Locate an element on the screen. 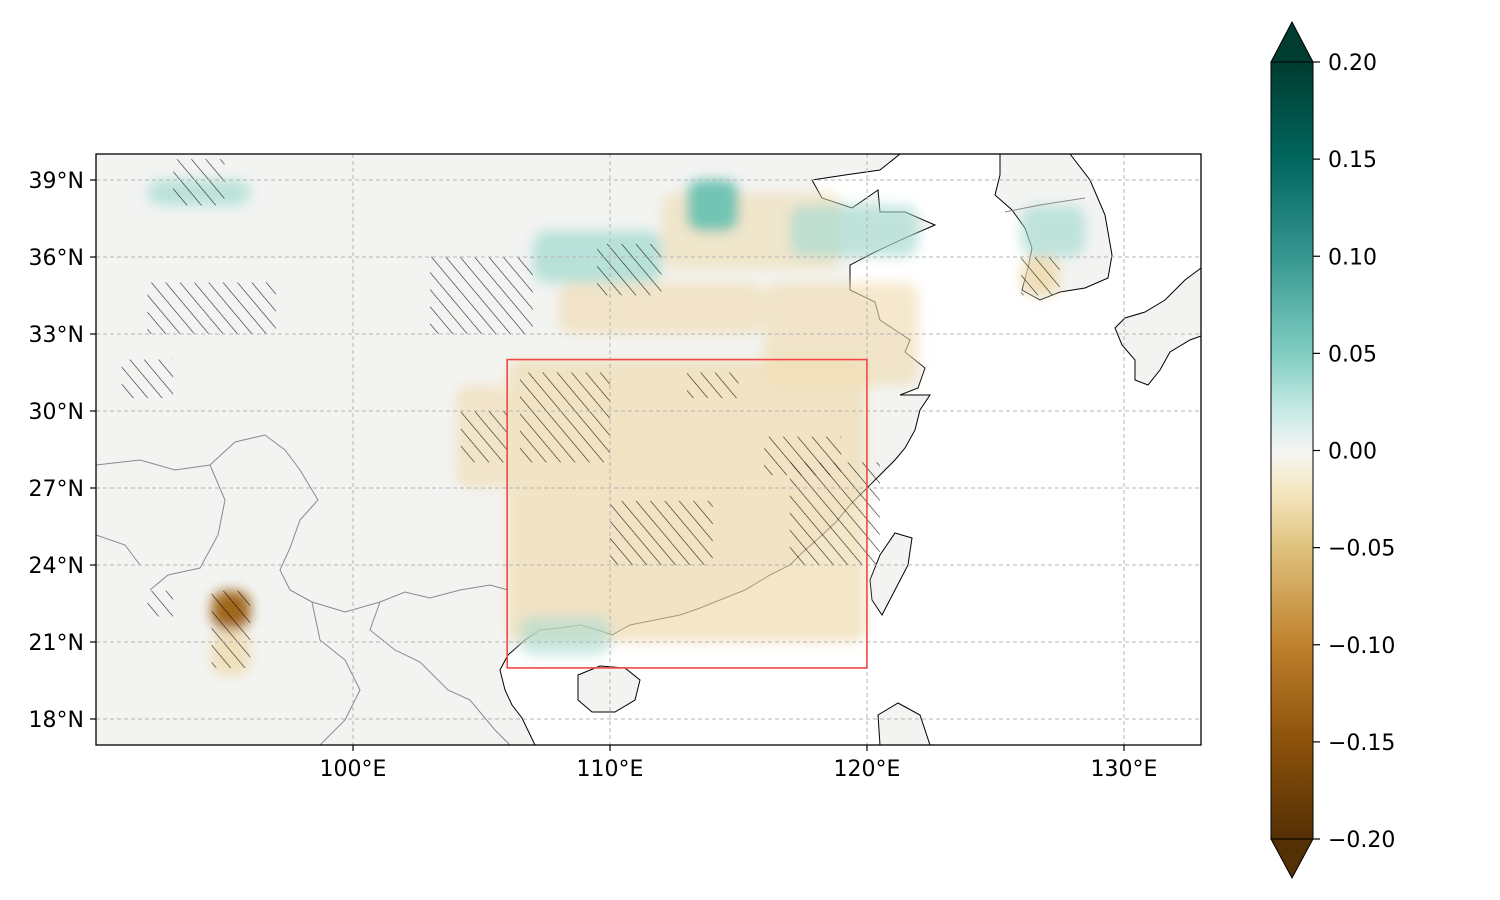 The image size is (1500, 900). y-axis-labels: 18°N 21°N 24°N 27°N 30°N 33°N 36°N 39°N is located at coordinates (56, 451).